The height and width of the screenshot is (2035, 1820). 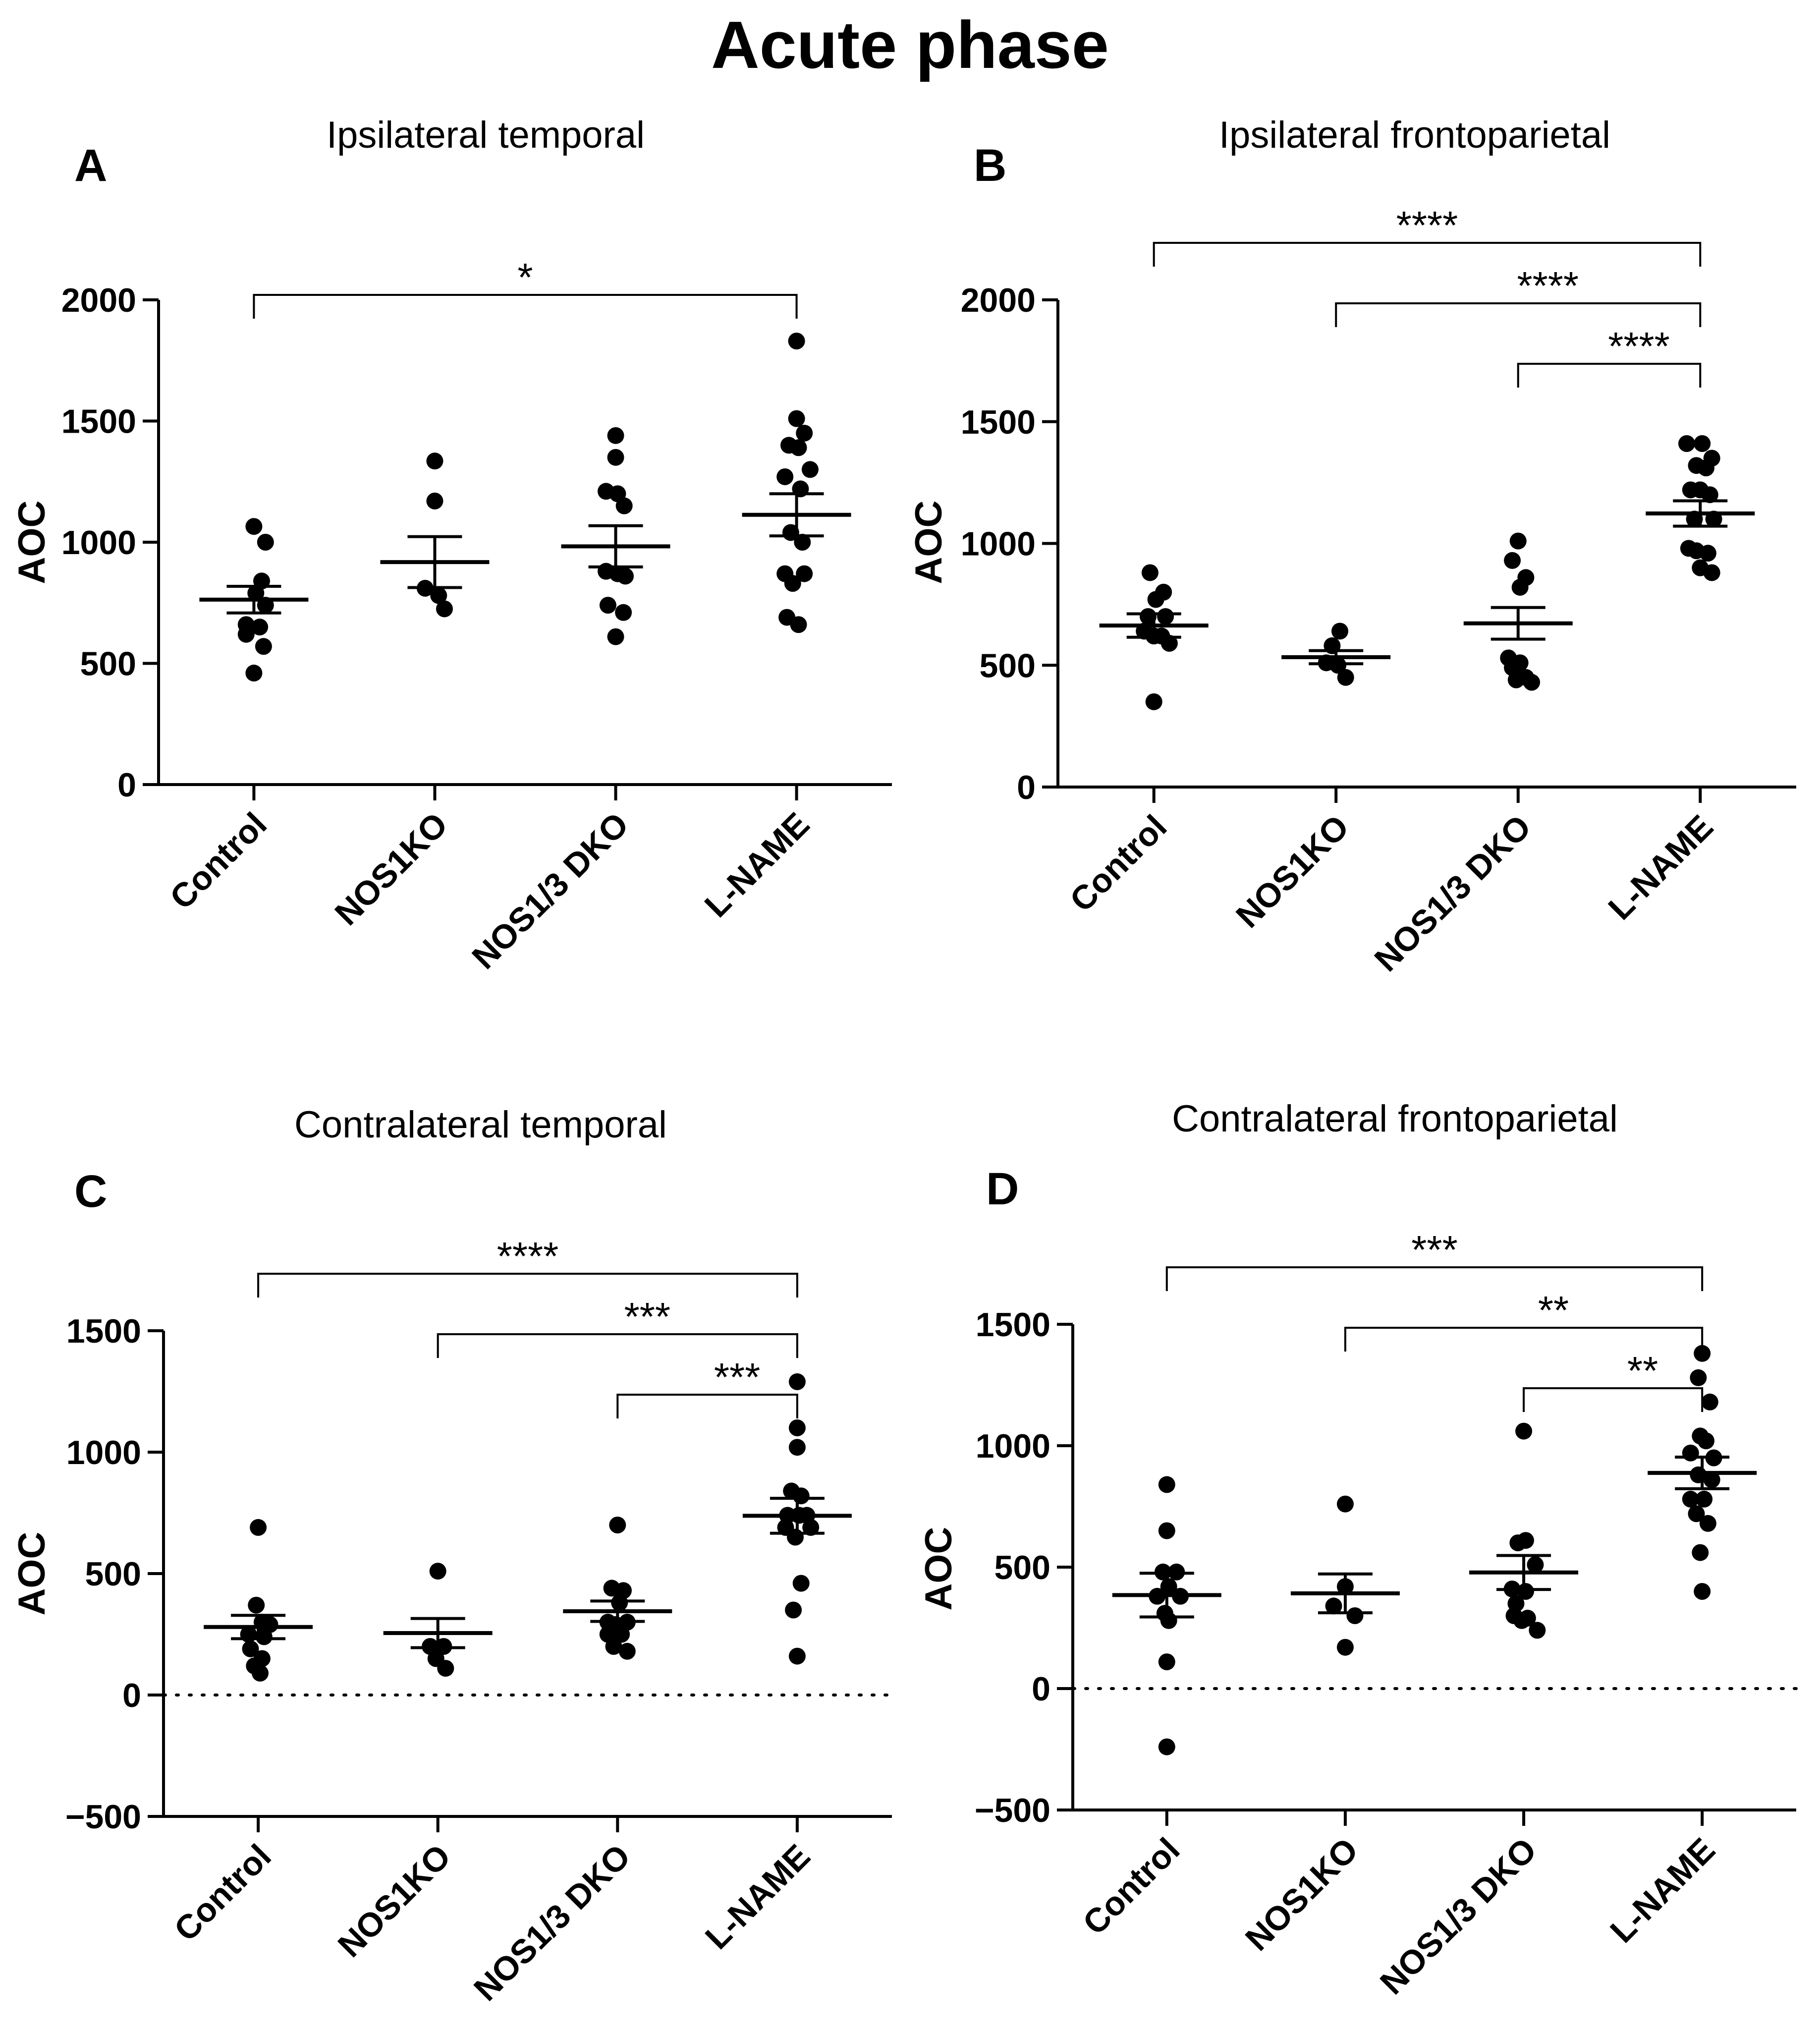 I want to click on figure-title: Acute phase, so click(x=910, y=44).